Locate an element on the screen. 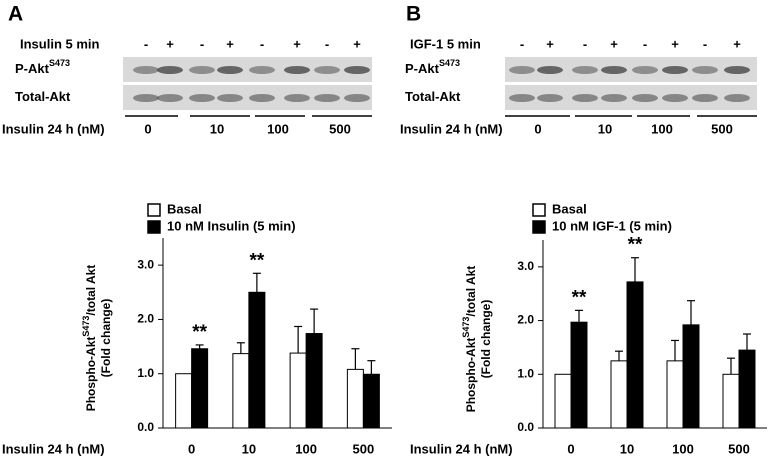  x-tick-label: 500 is located at coordinates (364, 448).